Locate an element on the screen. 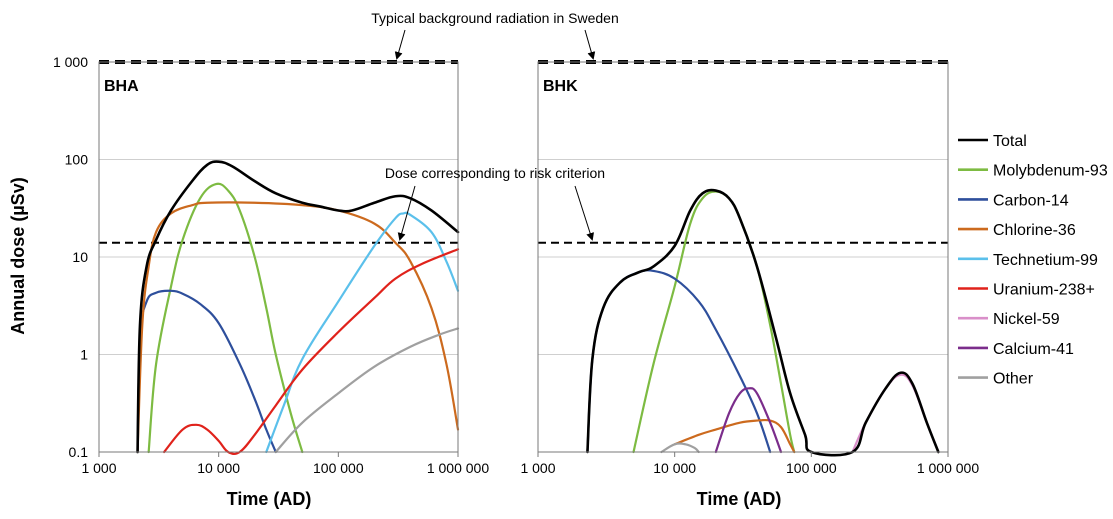 This screenshot has width=1113, height=519. y-tick-label: 10 is located at coordinates (80, 257).